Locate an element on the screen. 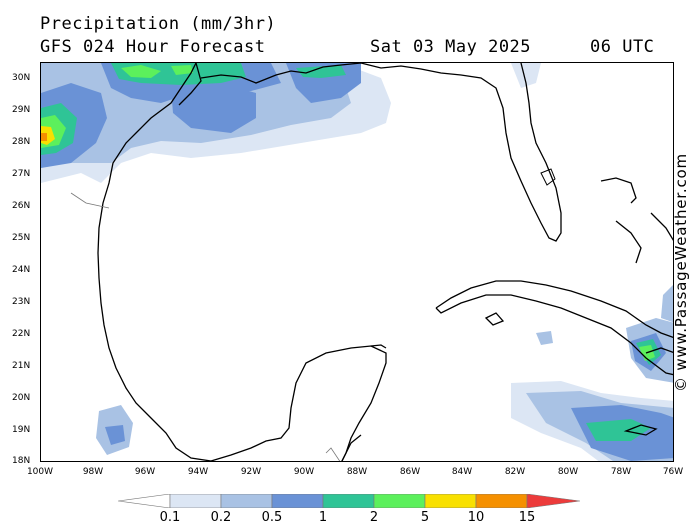 Image resolution: width=700 pixels, height=525 pixels. lat-label-21n: 21N is located at coordinates (21, 366).